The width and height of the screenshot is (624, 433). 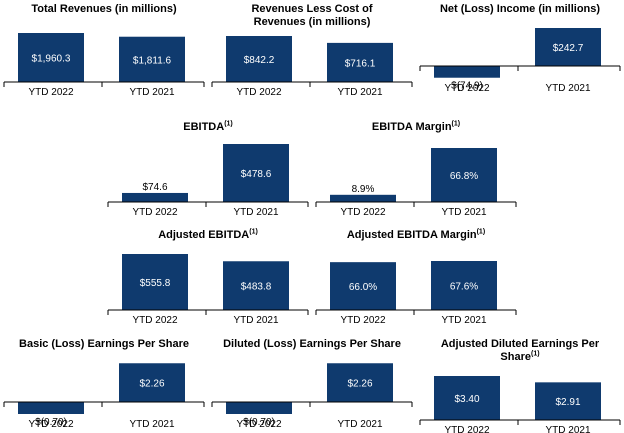 What do you see at coordinates (411, 235) in the screenshot?
I see `chart-title-text: Adjusted EBITDA Margin` at bounding box center [411, 235].